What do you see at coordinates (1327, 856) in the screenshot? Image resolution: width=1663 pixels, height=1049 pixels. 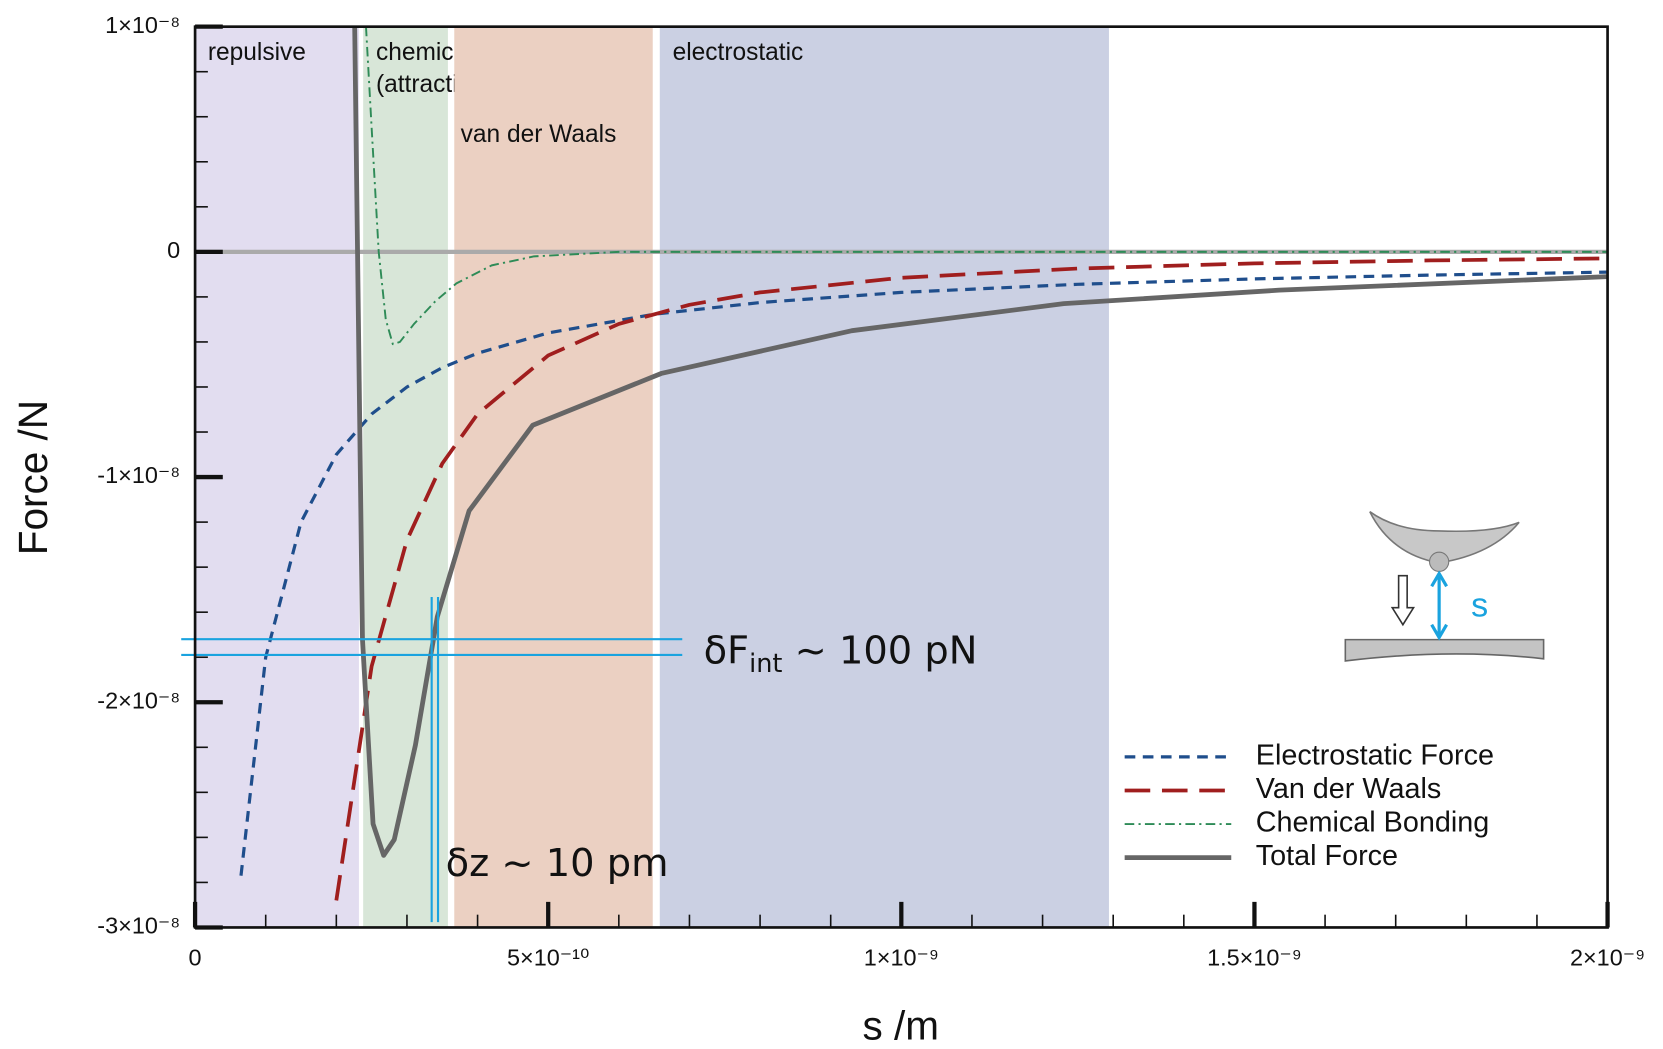 I see `legend-label: Total Force` at bounding box center [1327, 856].